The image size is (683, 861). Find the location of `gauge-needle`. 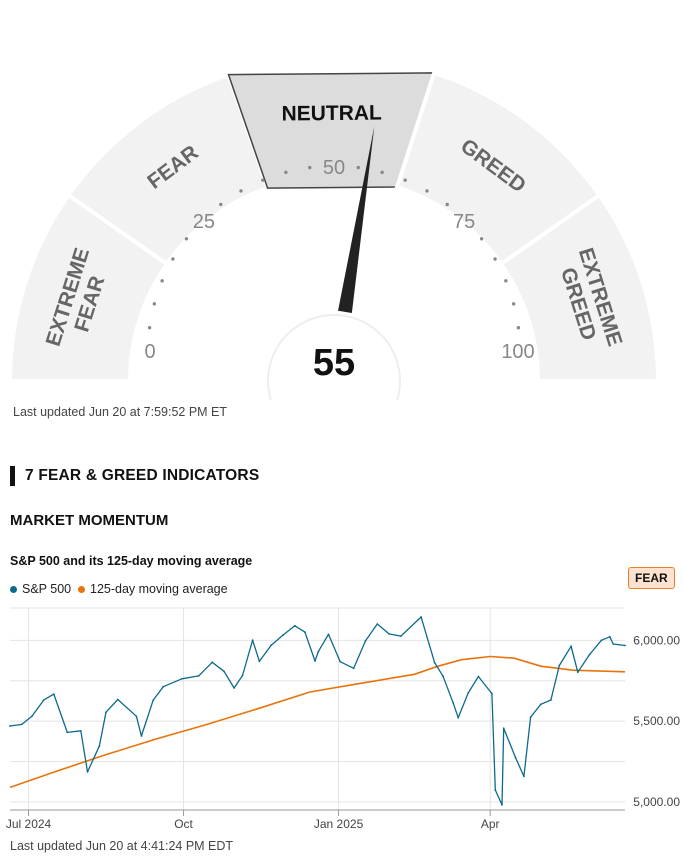

gauge-needle is located at coordinates (356, 219).